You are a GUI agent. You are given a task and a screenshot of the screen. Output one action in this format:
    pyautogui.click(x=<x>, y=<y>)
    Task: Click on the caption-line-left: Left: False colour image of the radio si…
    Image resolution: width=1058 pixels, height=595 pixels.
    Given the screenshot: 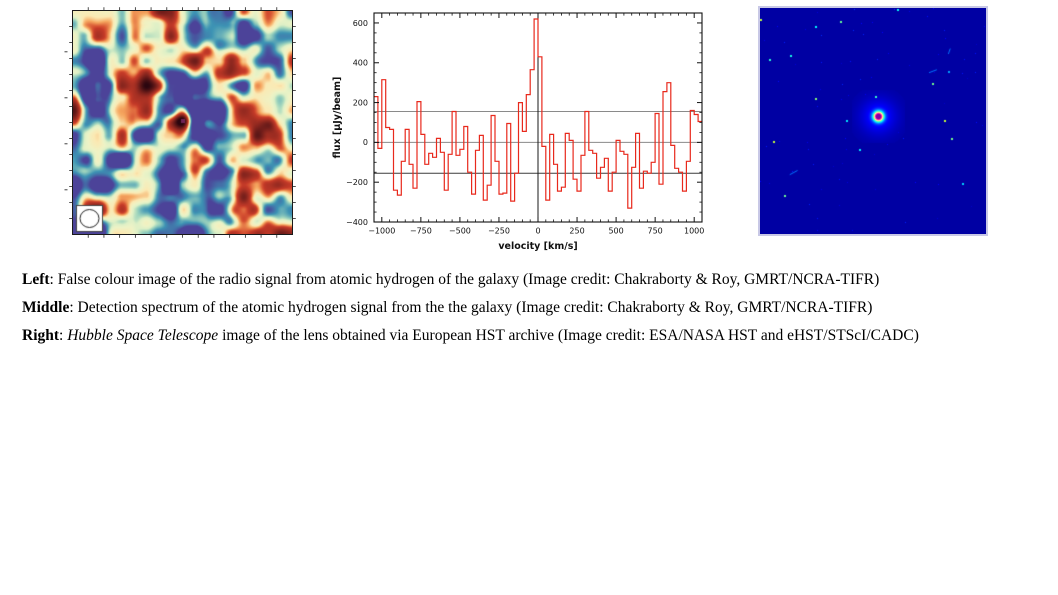 What is the action you would take?
    pyautogui.click(x=470, y=280)
    